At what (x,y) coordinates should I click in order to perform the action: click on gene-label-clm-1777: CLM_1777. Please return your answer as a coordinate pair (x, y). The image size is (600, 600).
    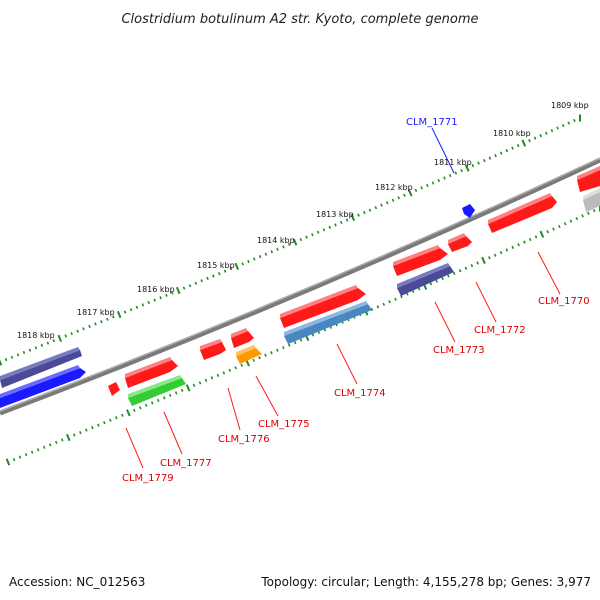
    Looking at the image, I should click on (186, 463).